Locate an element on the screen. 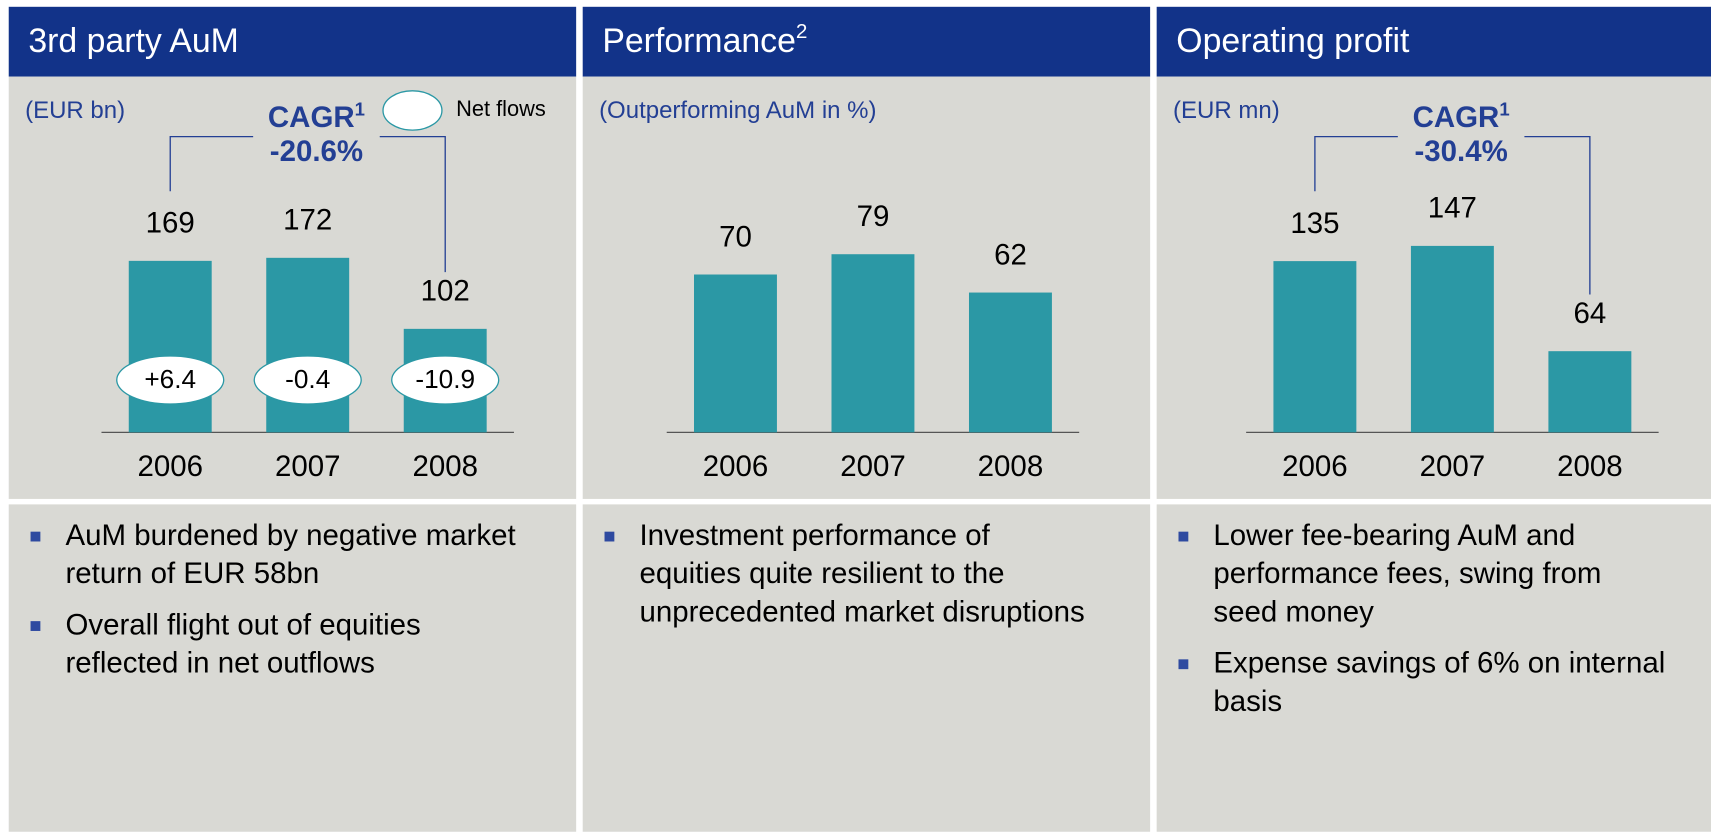 The height and width of the screenshot is (832, 1711). panel-title-text: Operating profit is located at coordinates (1293, 41).